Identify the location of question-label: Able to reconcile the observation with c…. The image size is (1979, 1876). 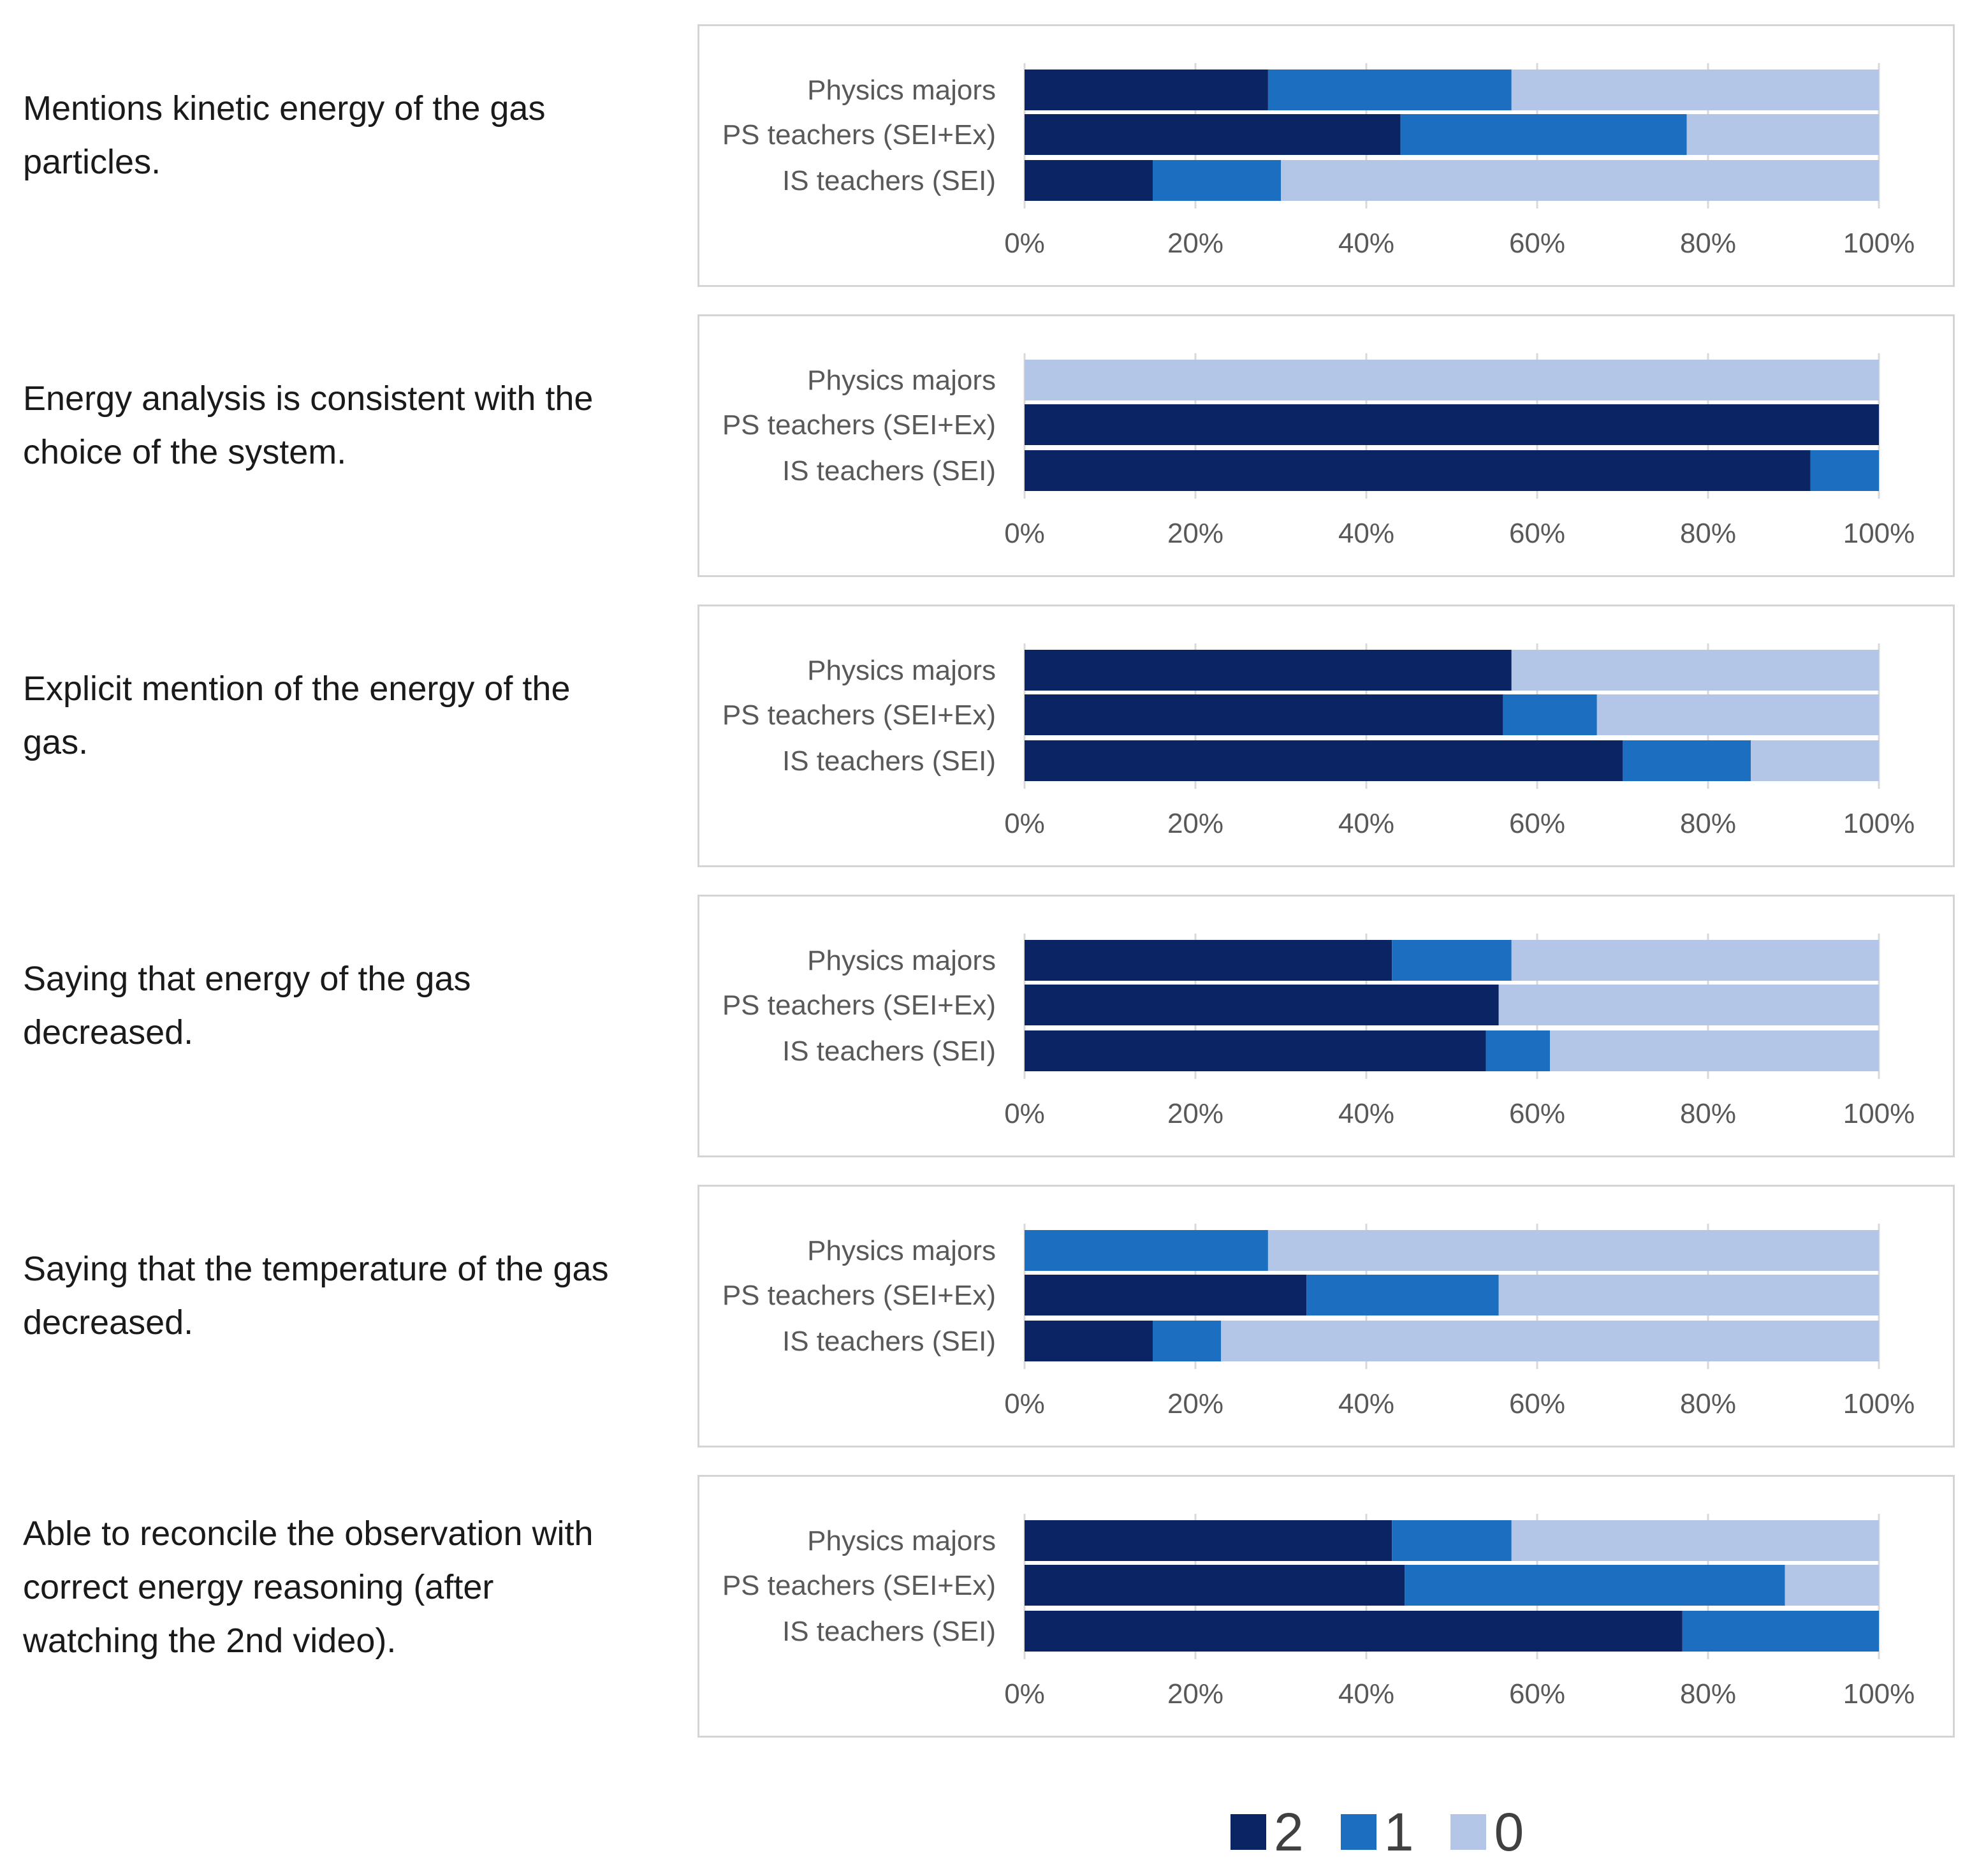
(308, 1587).